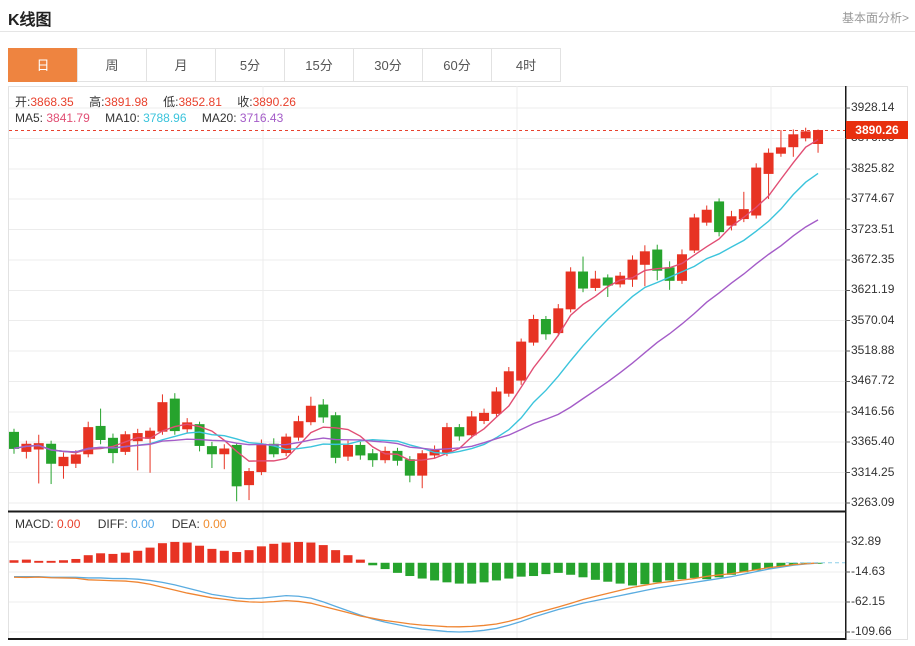  Describe the element at coordinates (52, 102) in the screenshot. I see `open-value: 3868.35` at that location.